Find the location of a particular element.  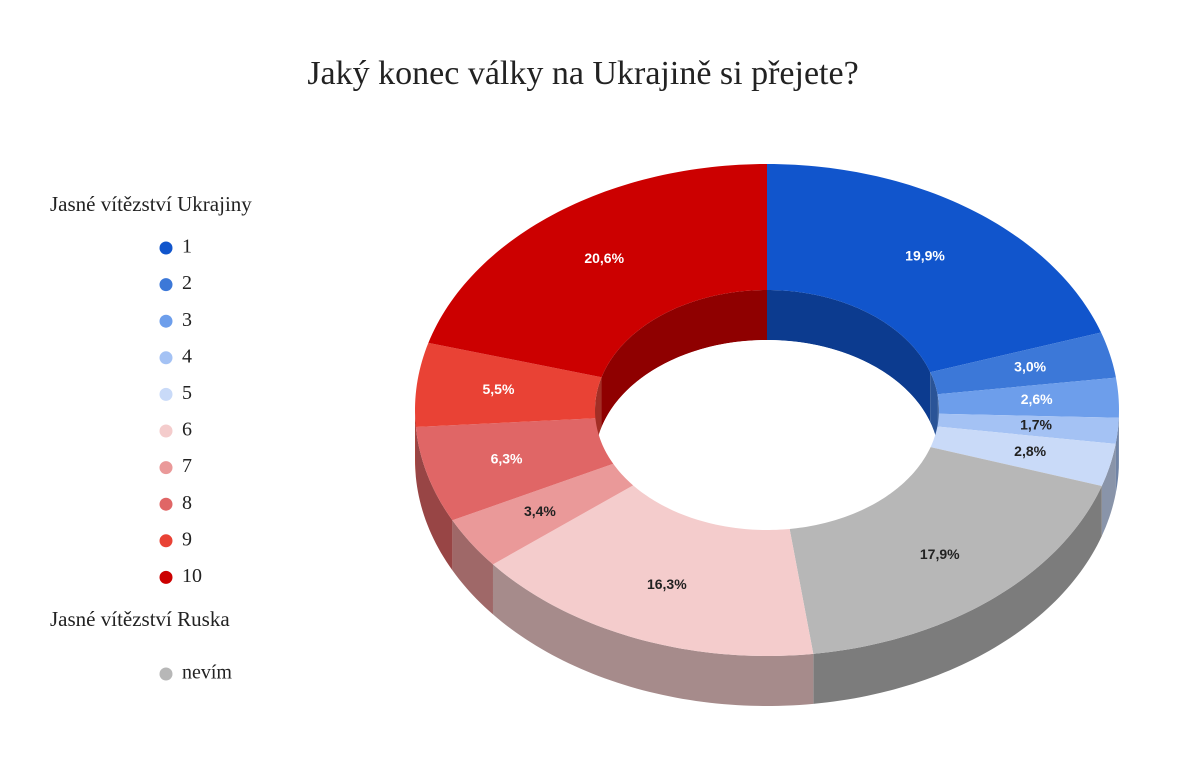

data-label: 6,3% is located at coordinates (507, 459).